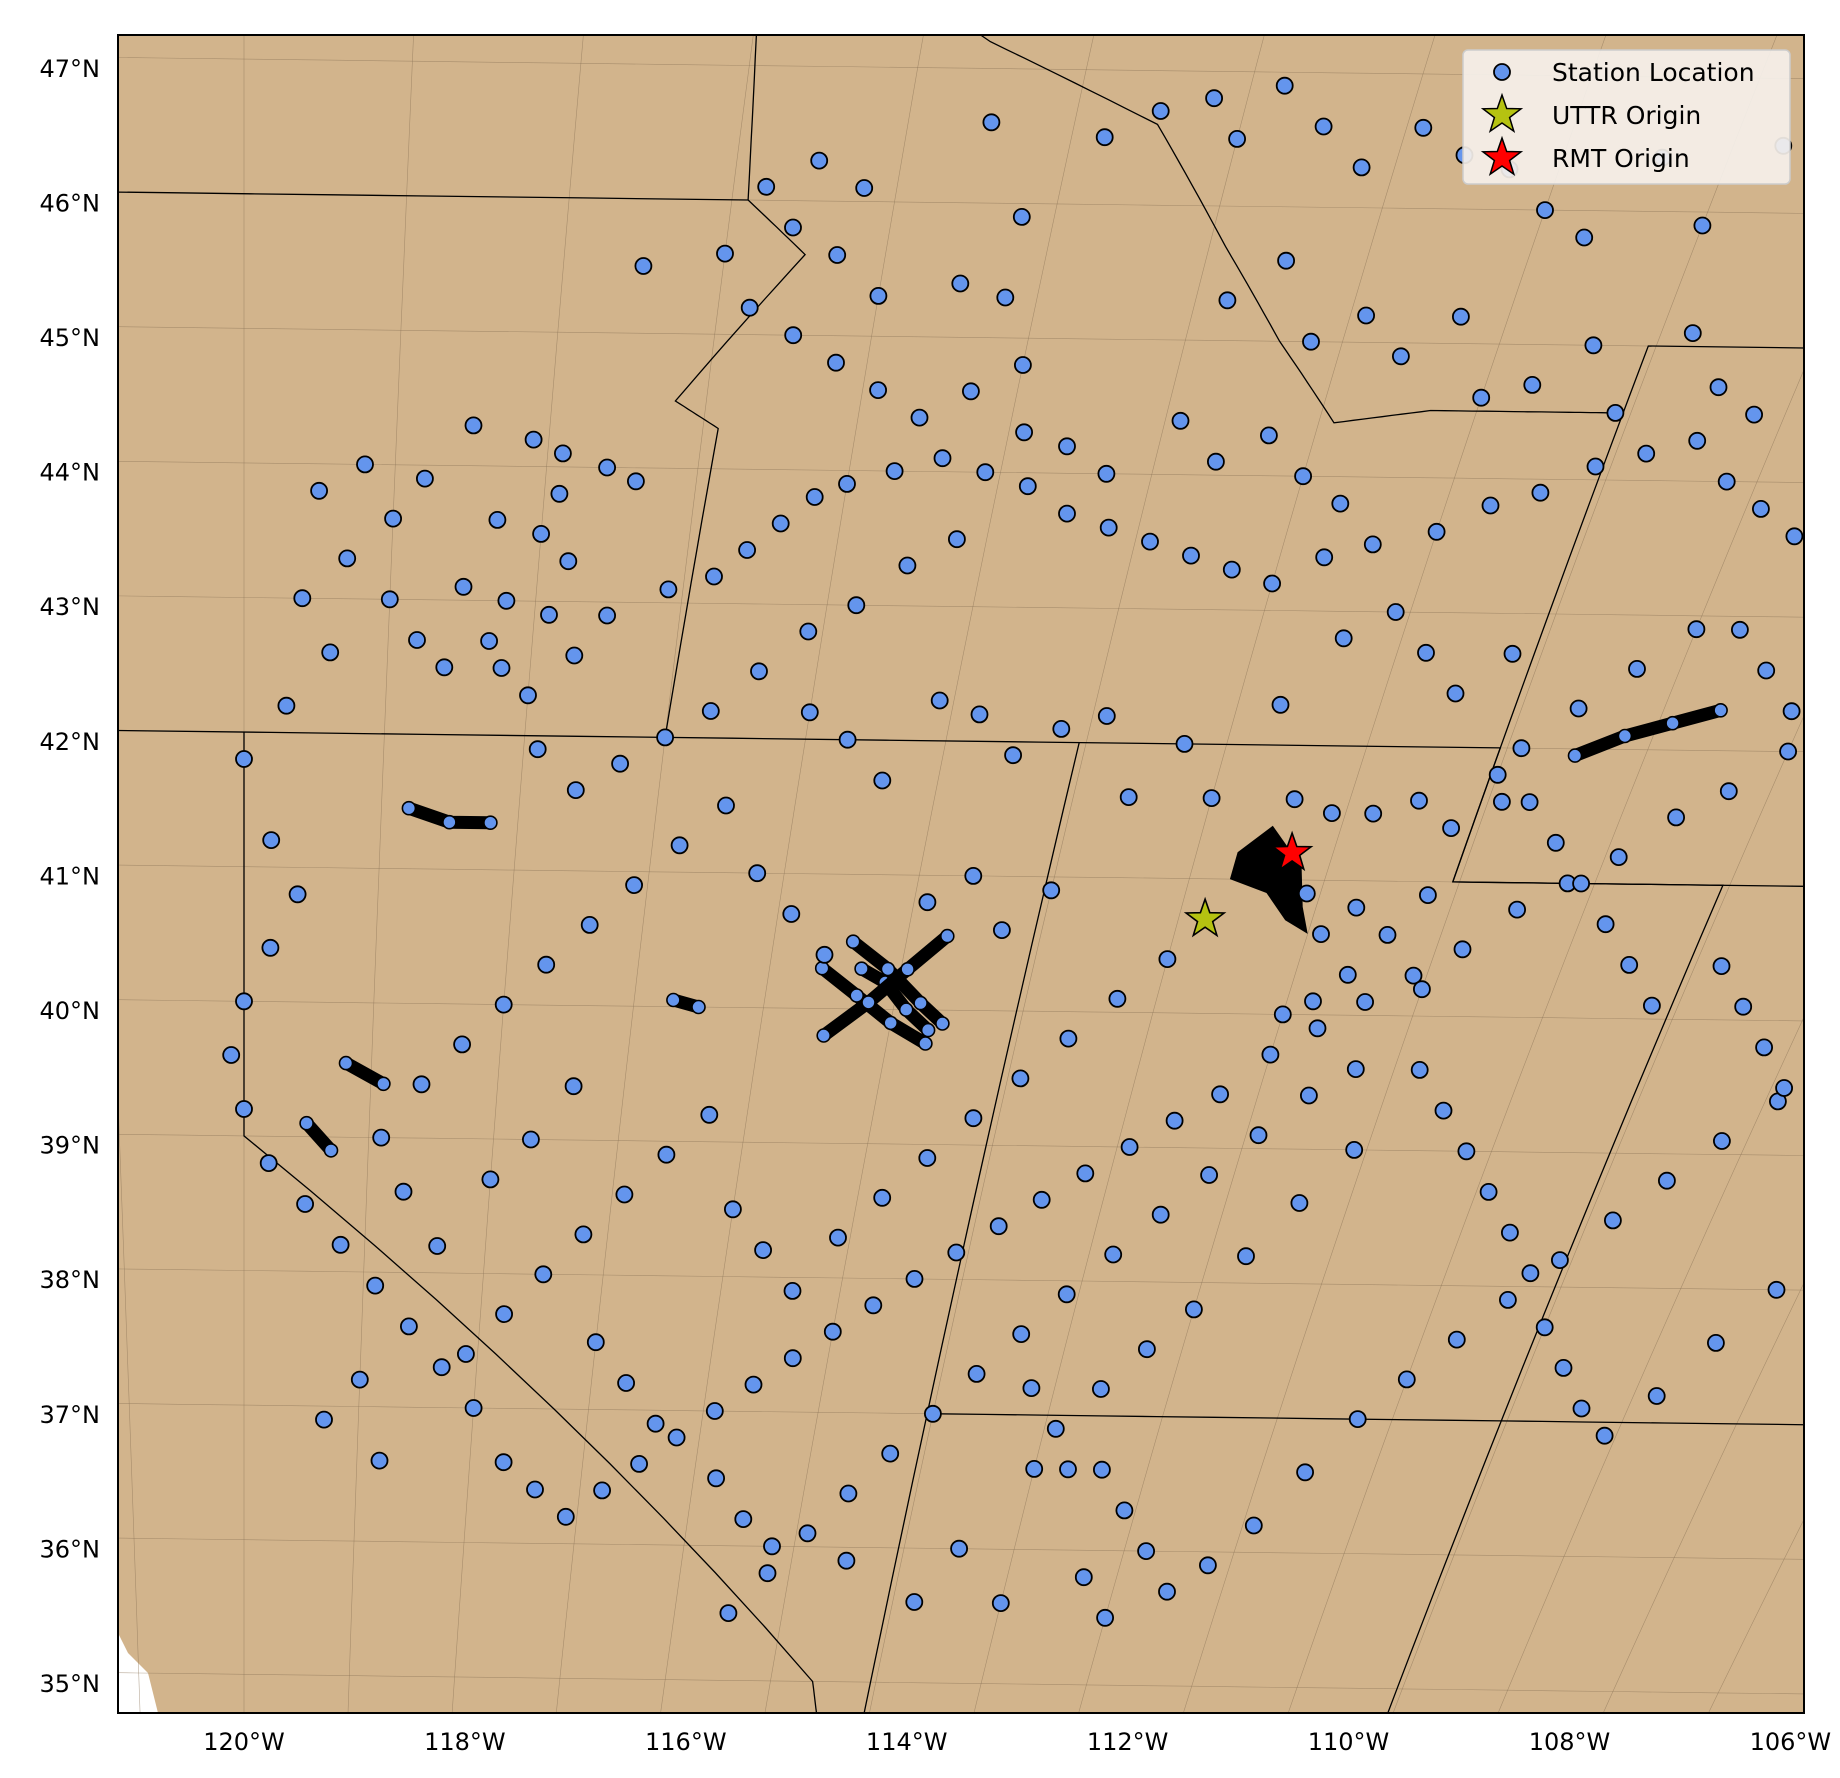  What do you see at coordinates (1349, 1742) in the screenshot?
I see `lon-tick-label: 110°W` at bounding box center [1349, 1742].